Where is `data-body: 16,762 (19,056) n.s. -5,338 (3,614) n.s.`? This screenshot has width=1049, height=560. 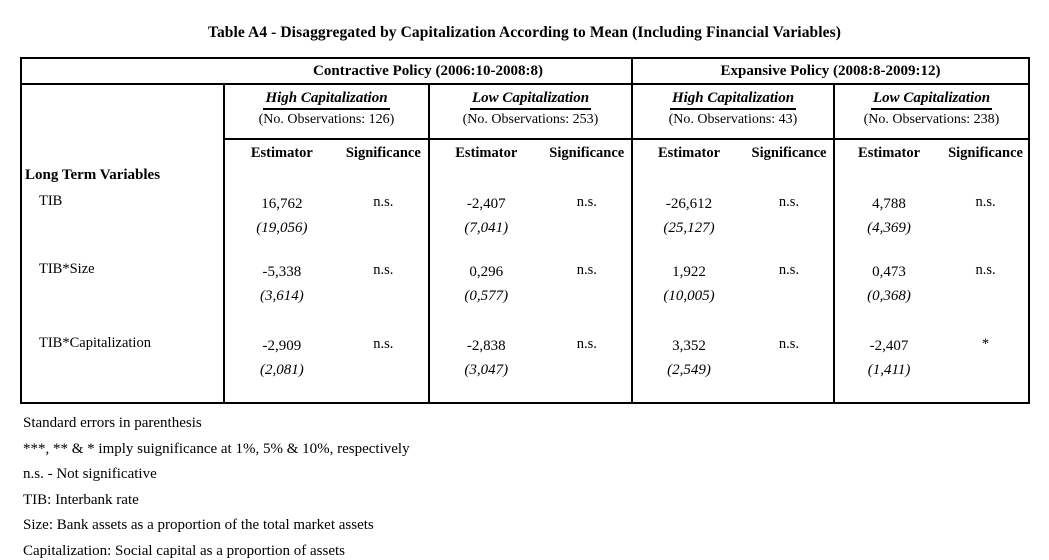
data-body: 16,762 (19,056) n.s. -5,338 (3,614) n.s. is located at coordinates (326, 284).